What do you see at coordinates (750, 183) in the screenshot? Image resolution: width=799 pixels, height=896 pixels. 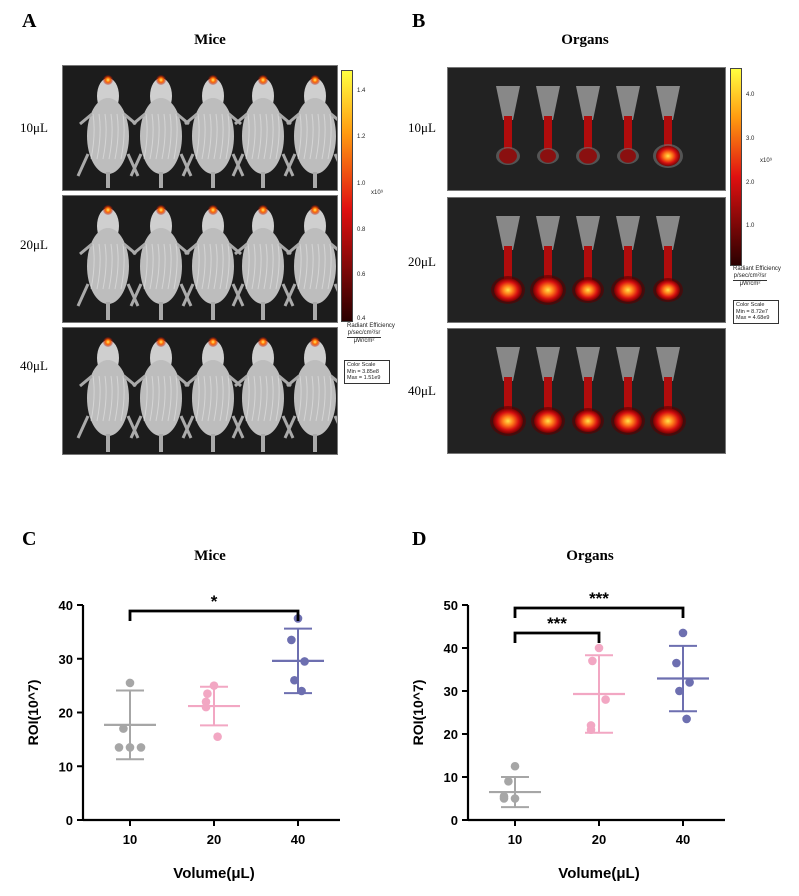 I see `organs-cbar-tick: 2.0` at bounding box center [750, 183].